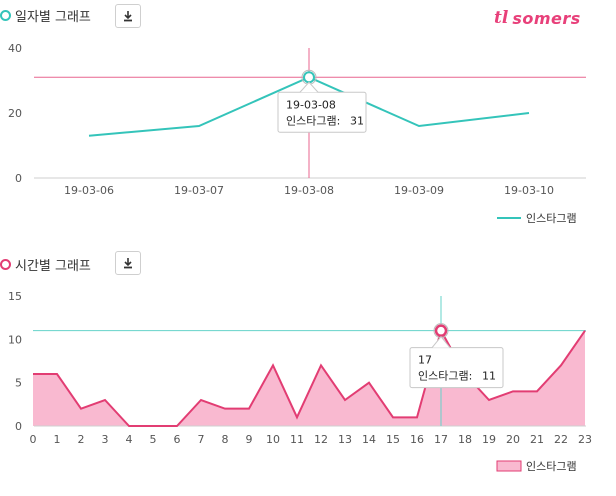  Describe the element at coordinates (273, 439) in the screenshot. I see `x-tick-label: 10` at that location.